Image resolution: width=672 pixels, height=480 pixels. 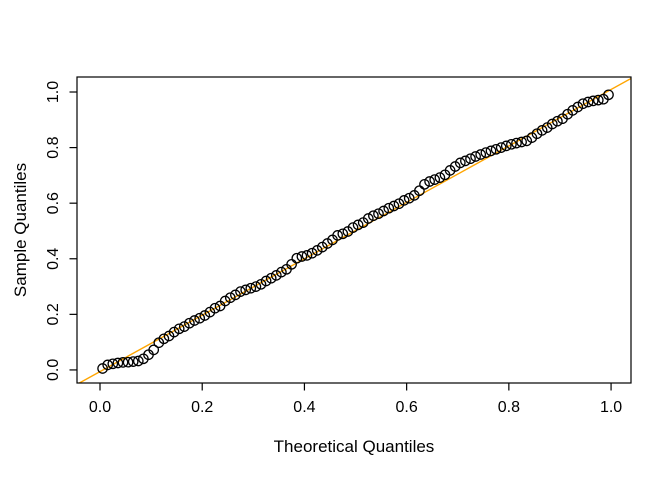 What do you see at coordinates (53, 314) in the screenshot?
I see `y-tick-label: 0.2` at bounding box center [53, 314].